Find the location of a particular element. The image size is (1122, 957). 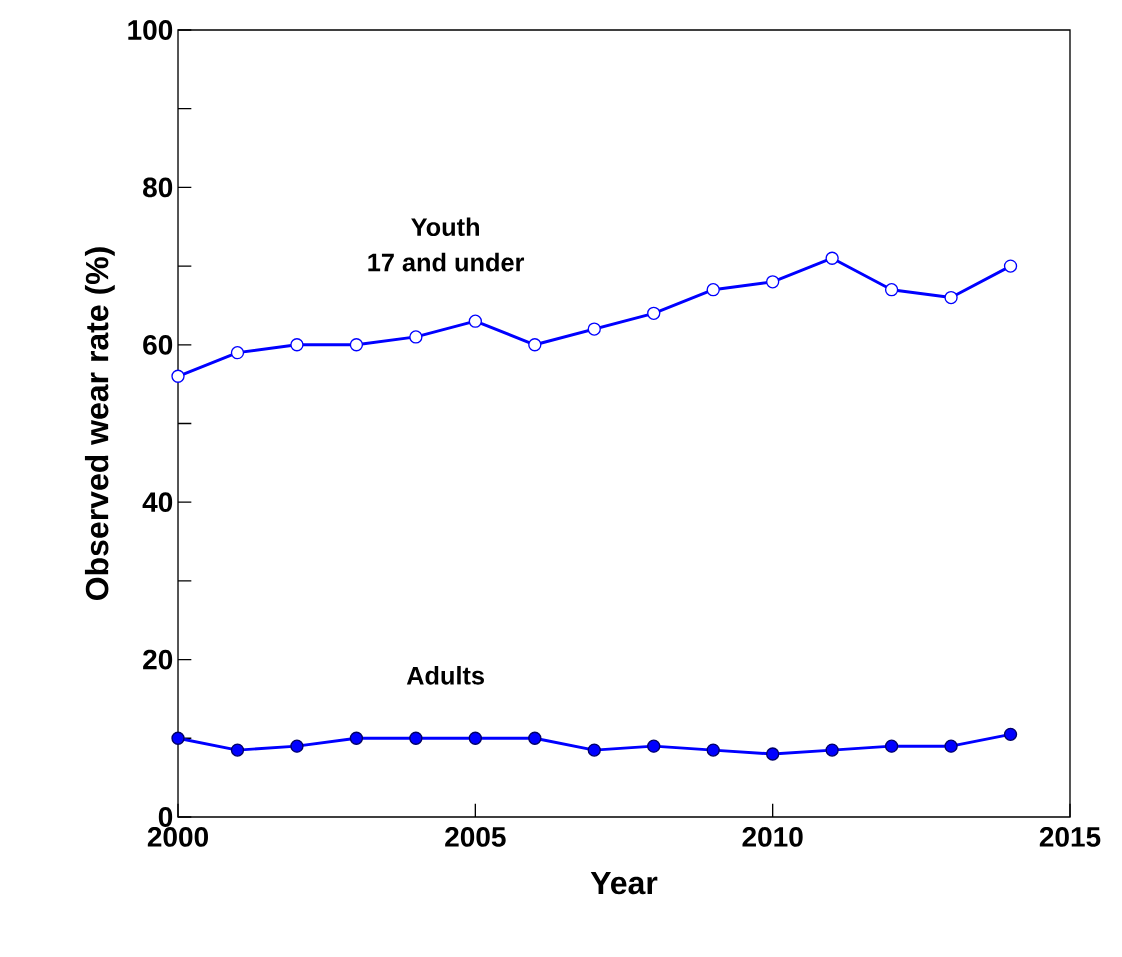

y-axis-title: Observed wear rate (%) is located at coordinates (99, 424).